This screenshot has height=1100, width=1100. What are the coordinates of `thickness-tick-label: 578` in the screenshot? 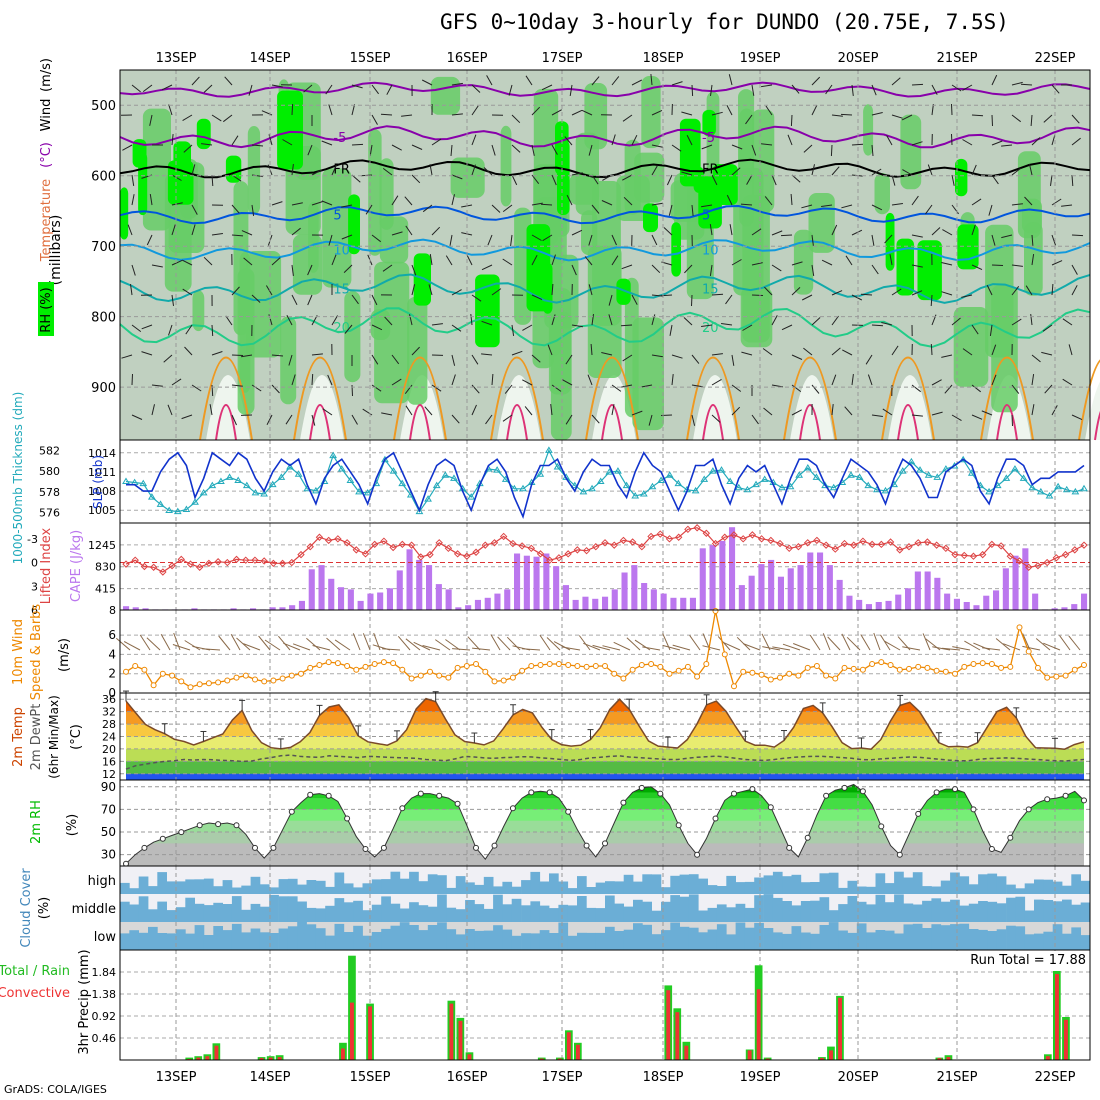 It's located at (49, 492).